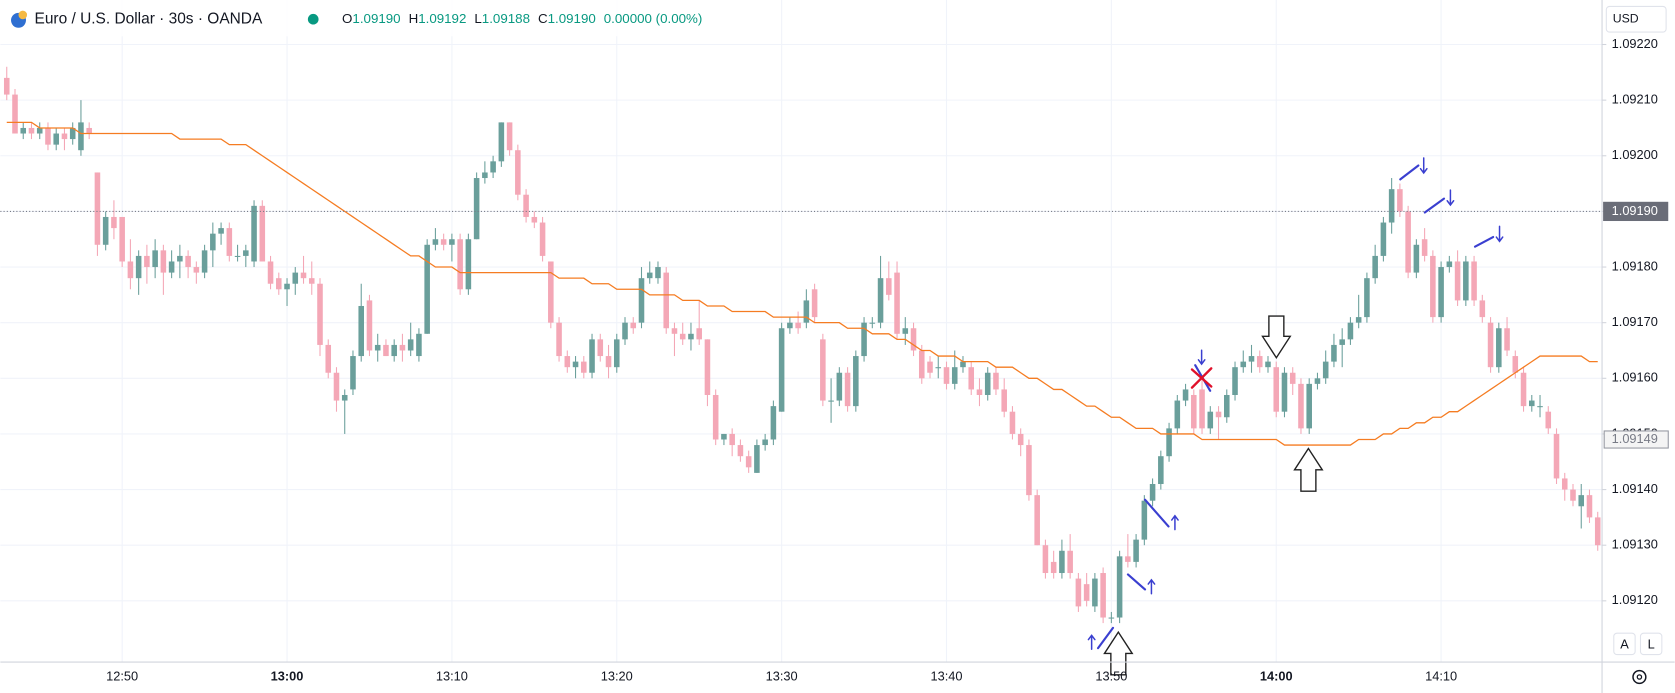 The height and width of the screenshot is (693, 1675). Describe the element at coordinates (414, 18) in the screenshot. I see `ohlc-key: H` at that location.